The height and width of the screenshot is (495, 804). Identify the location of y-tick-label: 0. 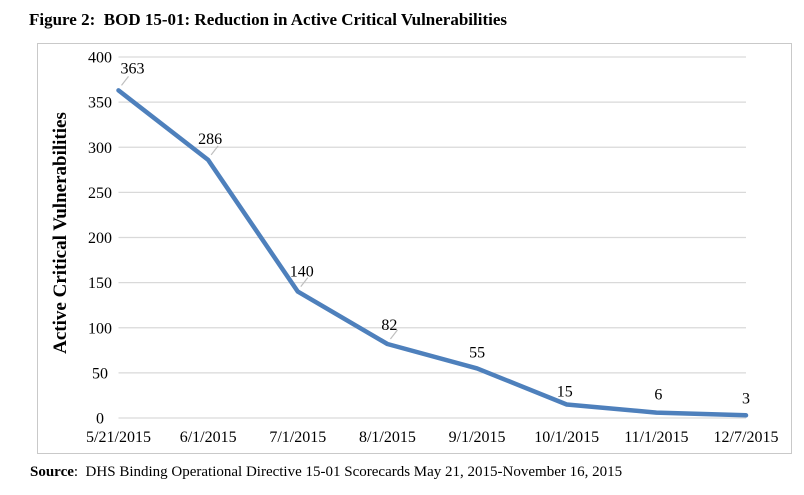
(100, 419).